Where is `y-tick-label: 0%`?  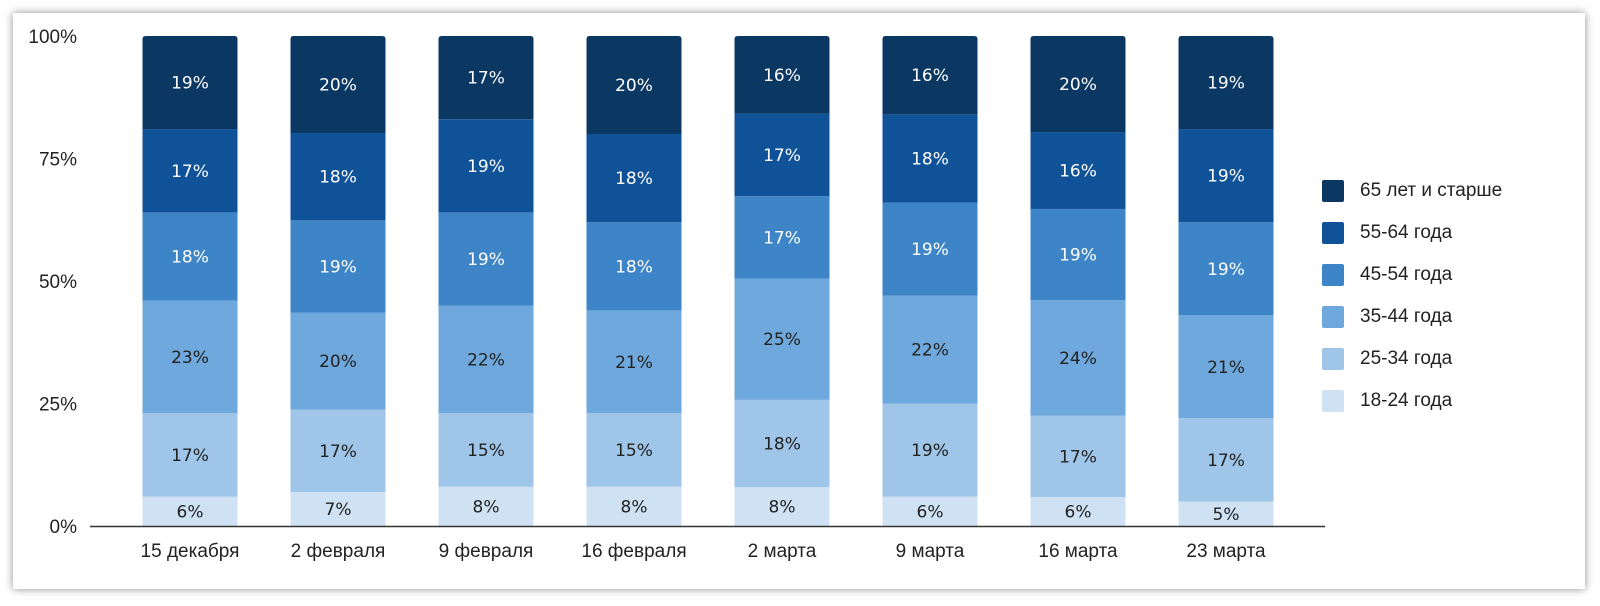 y-tick-label: 0% is located at coordinates (64, 527).